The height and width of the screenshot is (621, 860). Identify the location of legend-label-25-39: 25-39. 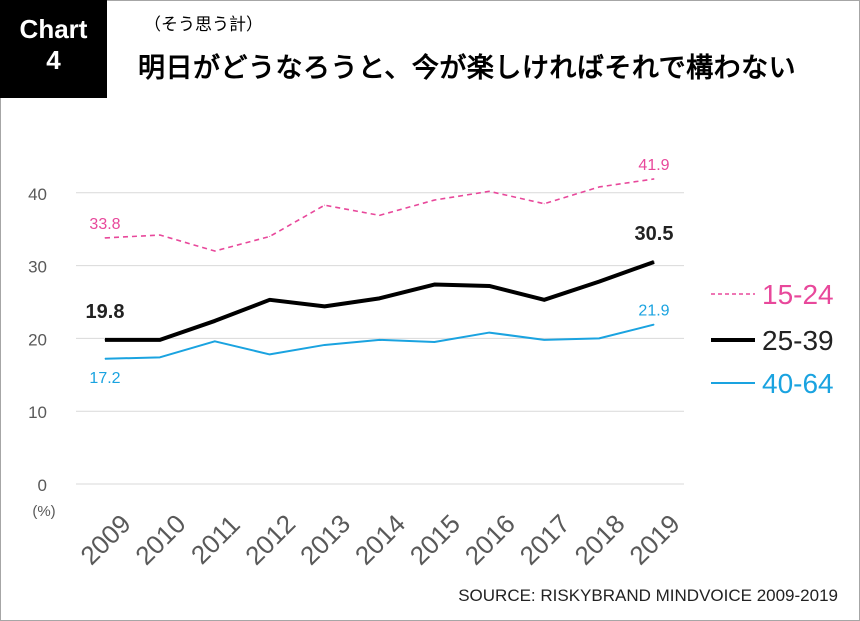
(798, 340).